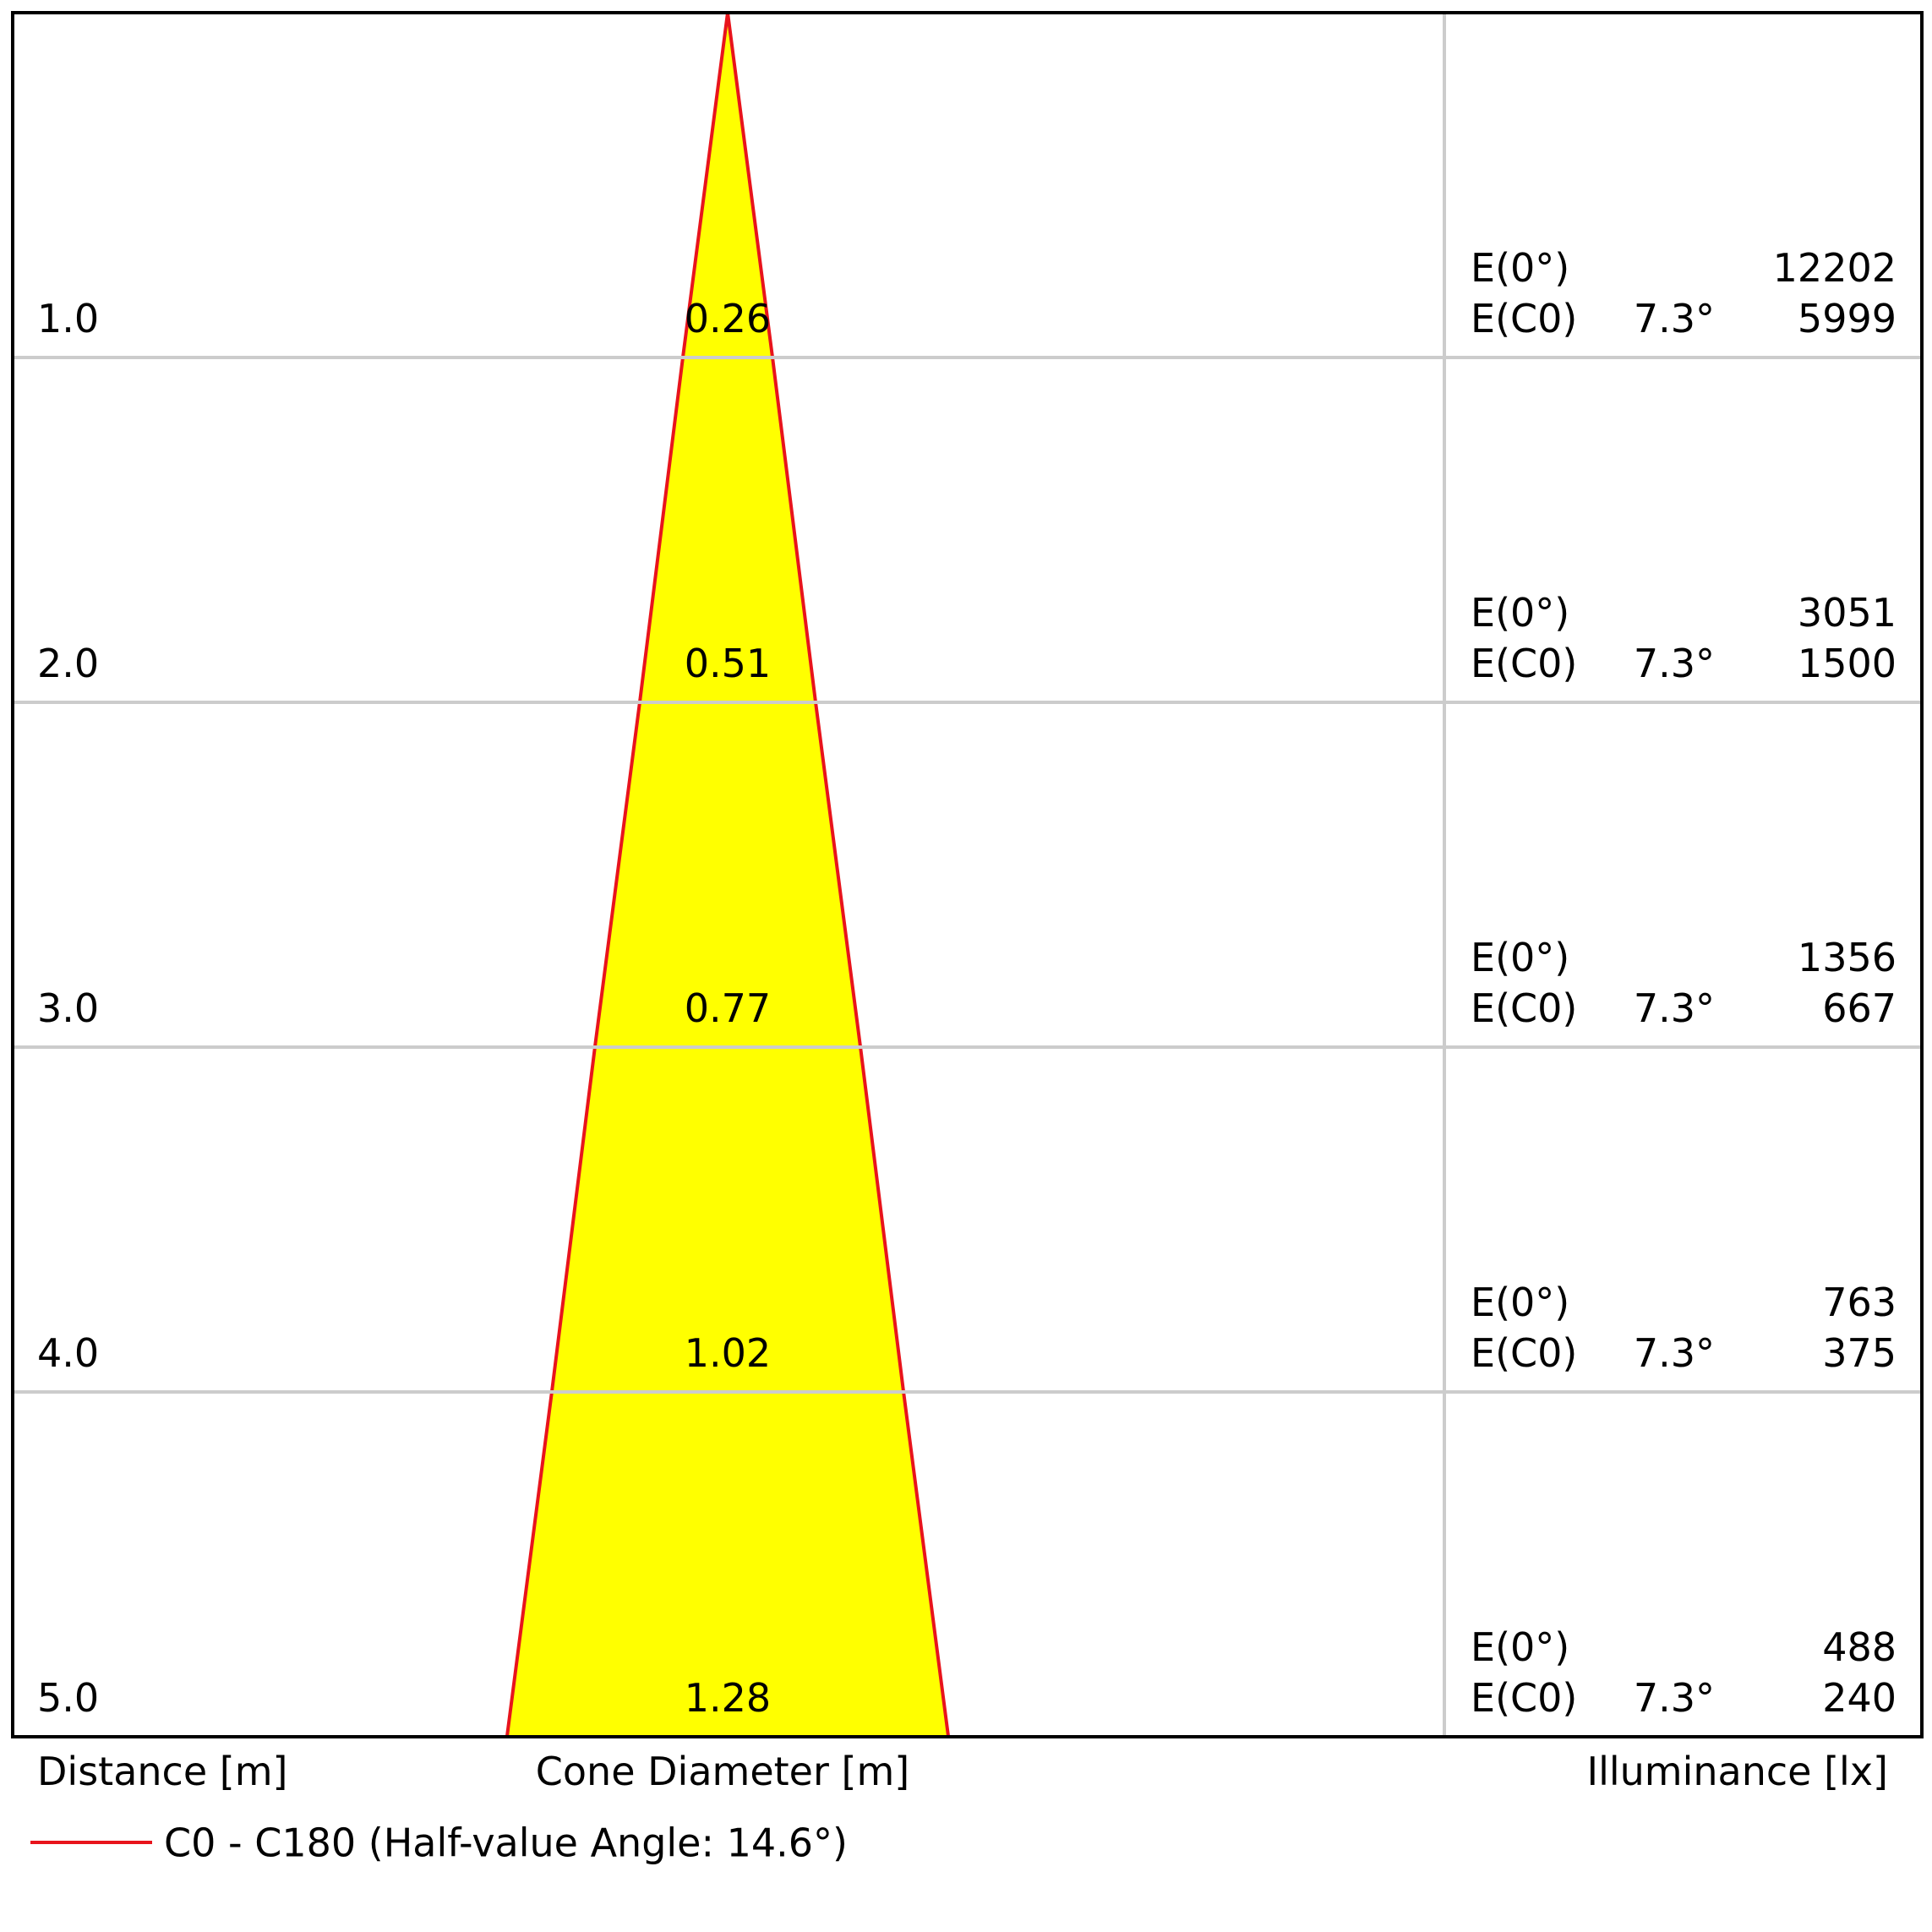  What do you see at coordinates (1835, 268) in the screenshot?
I see `e-center-value: 12202` at bounding box center [1835, 268].